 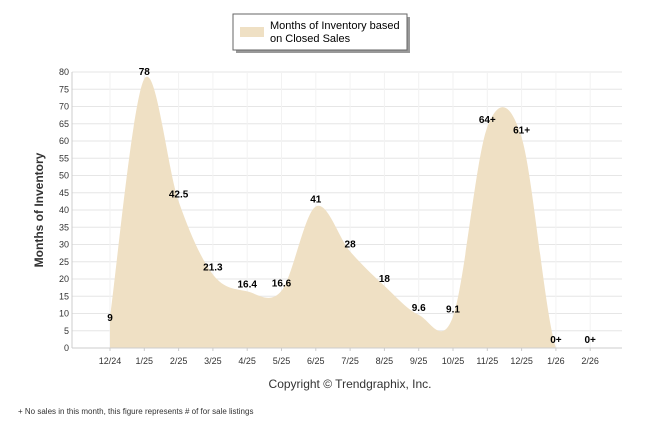 I want to click on y-tick-label: 65, so click(x=64, y=124).